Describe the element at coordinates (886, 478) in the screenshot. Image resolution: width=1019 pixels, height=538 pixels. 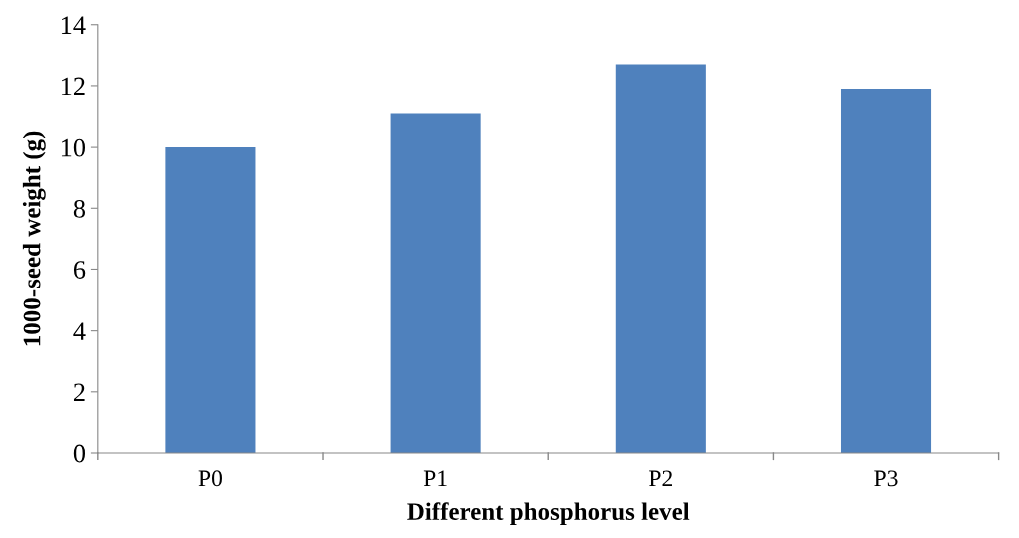
I see `x-tick-label: P3` at that location.